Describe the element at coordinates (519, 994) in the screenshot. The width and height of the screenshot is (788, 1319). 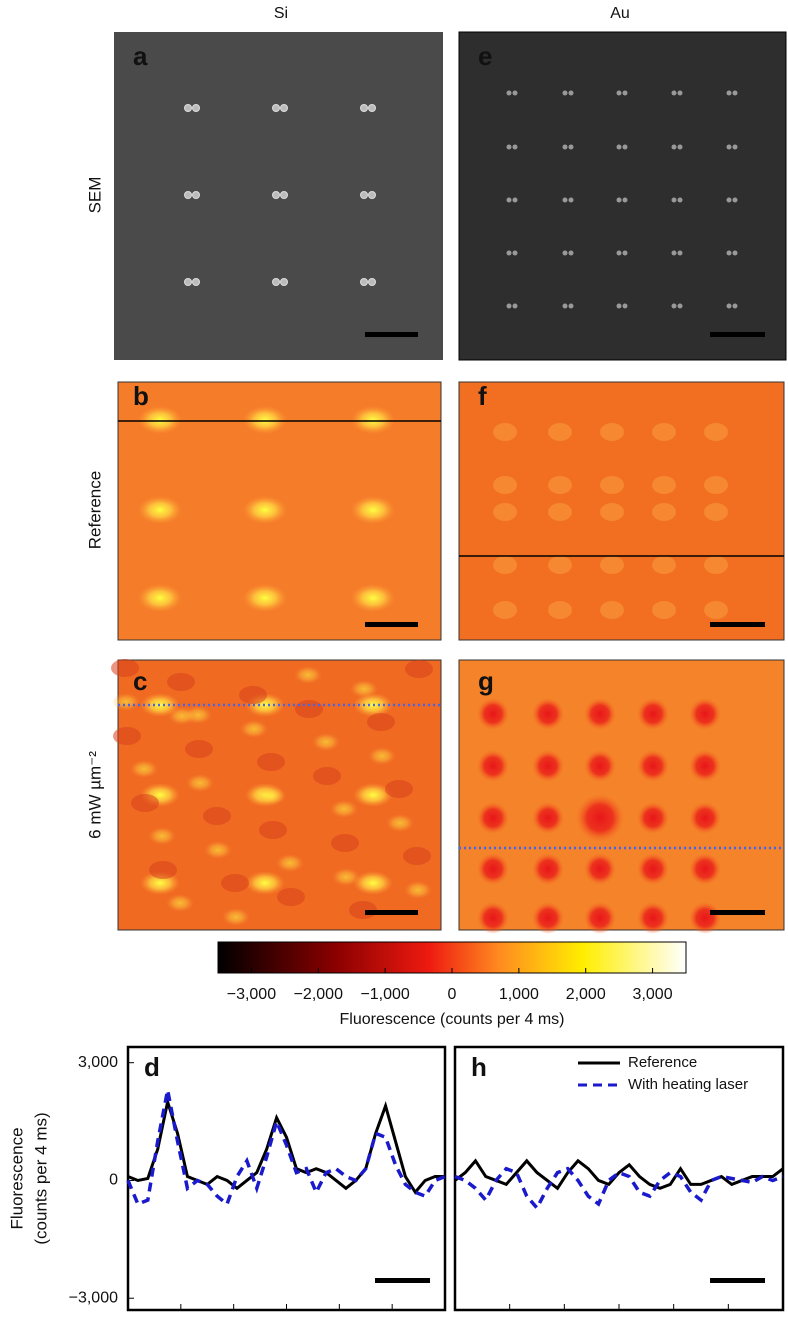
I see `colorbar-tick-label: 1,000` at that location.